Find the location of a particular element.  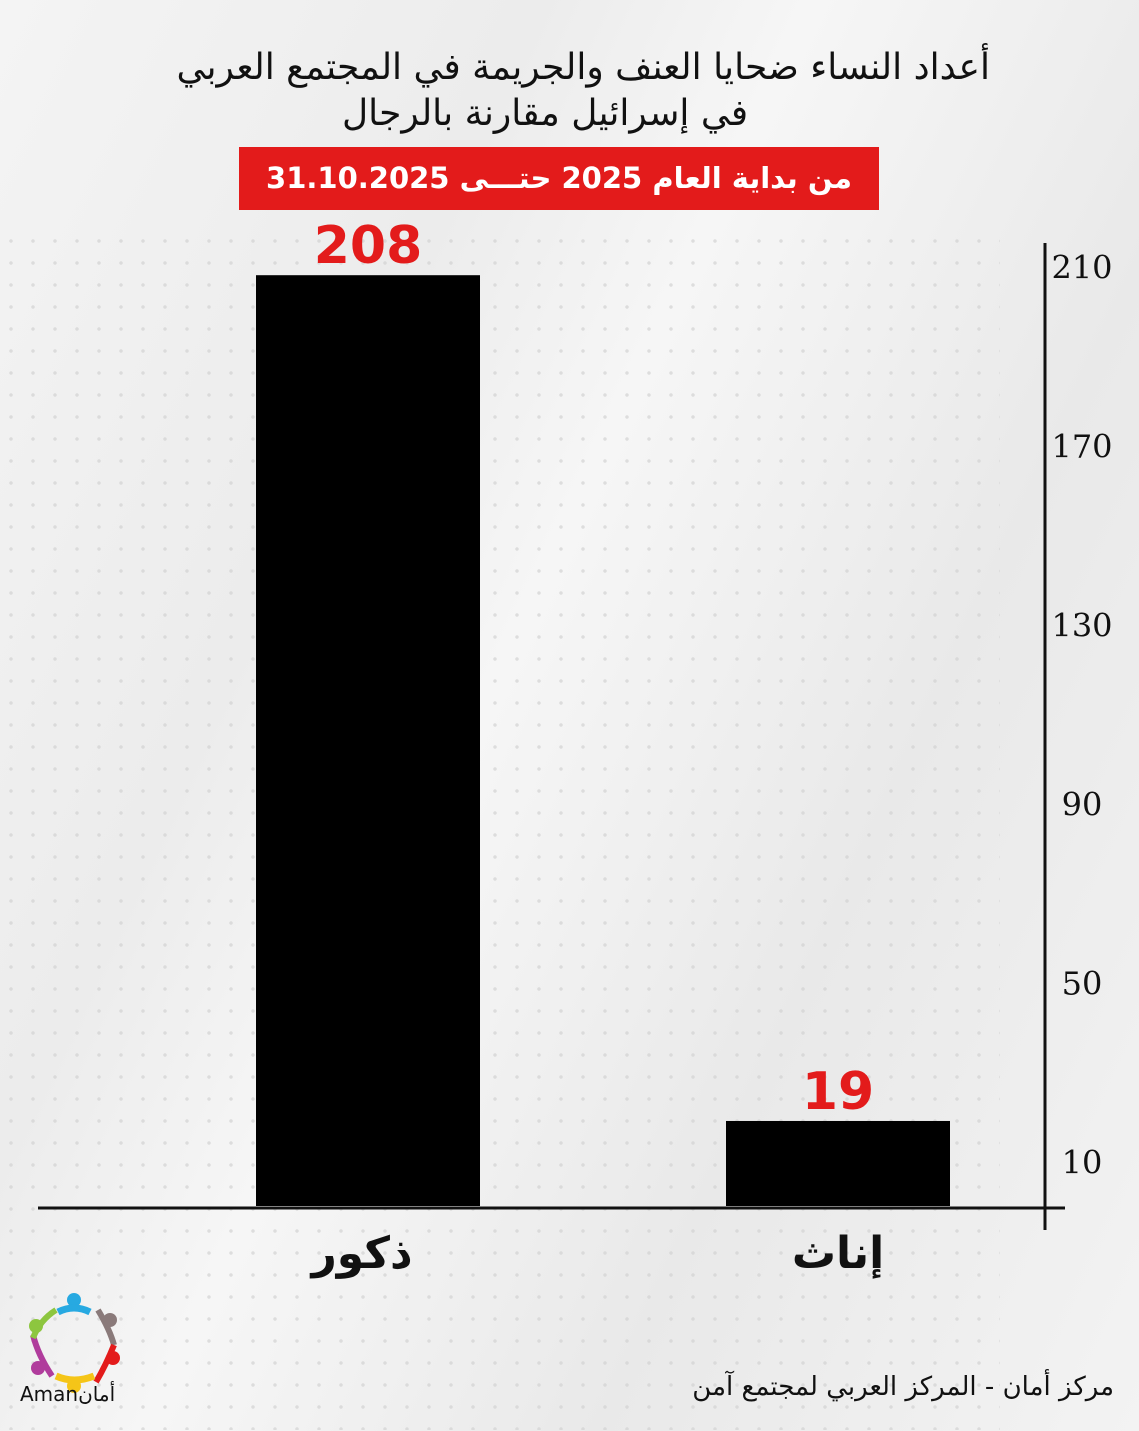

x-category-label: إناث is located at coordinates (838, 1253).